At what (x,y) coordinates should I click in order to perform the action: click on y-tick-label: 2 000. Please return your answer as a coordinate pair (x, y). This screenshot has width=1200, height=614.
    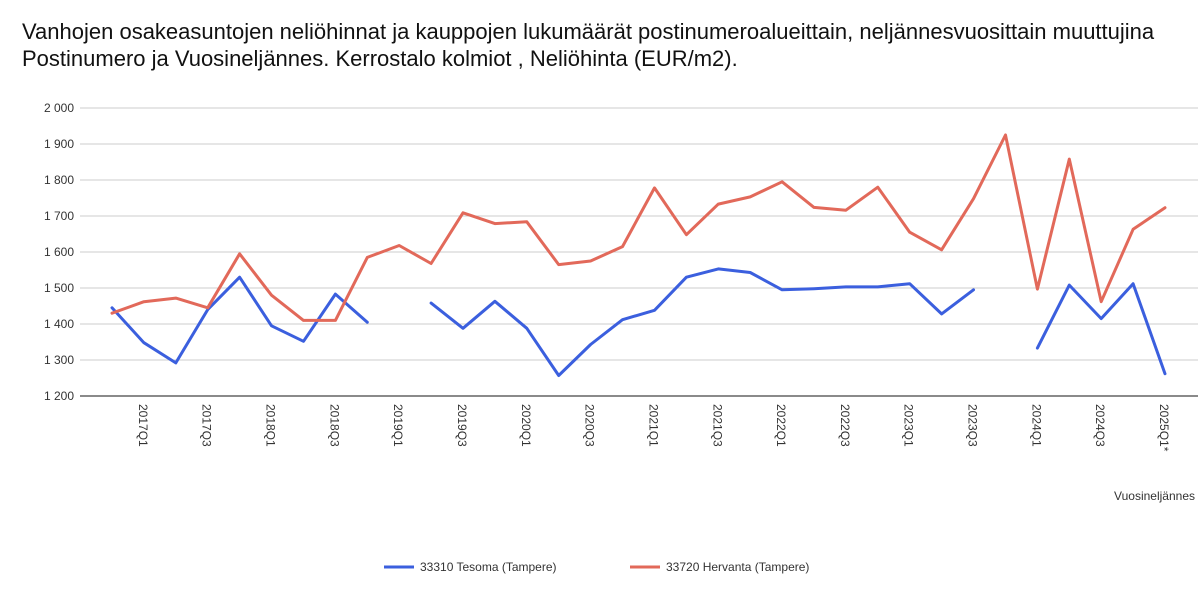
    Looking at the image, I should click on (59, 108).